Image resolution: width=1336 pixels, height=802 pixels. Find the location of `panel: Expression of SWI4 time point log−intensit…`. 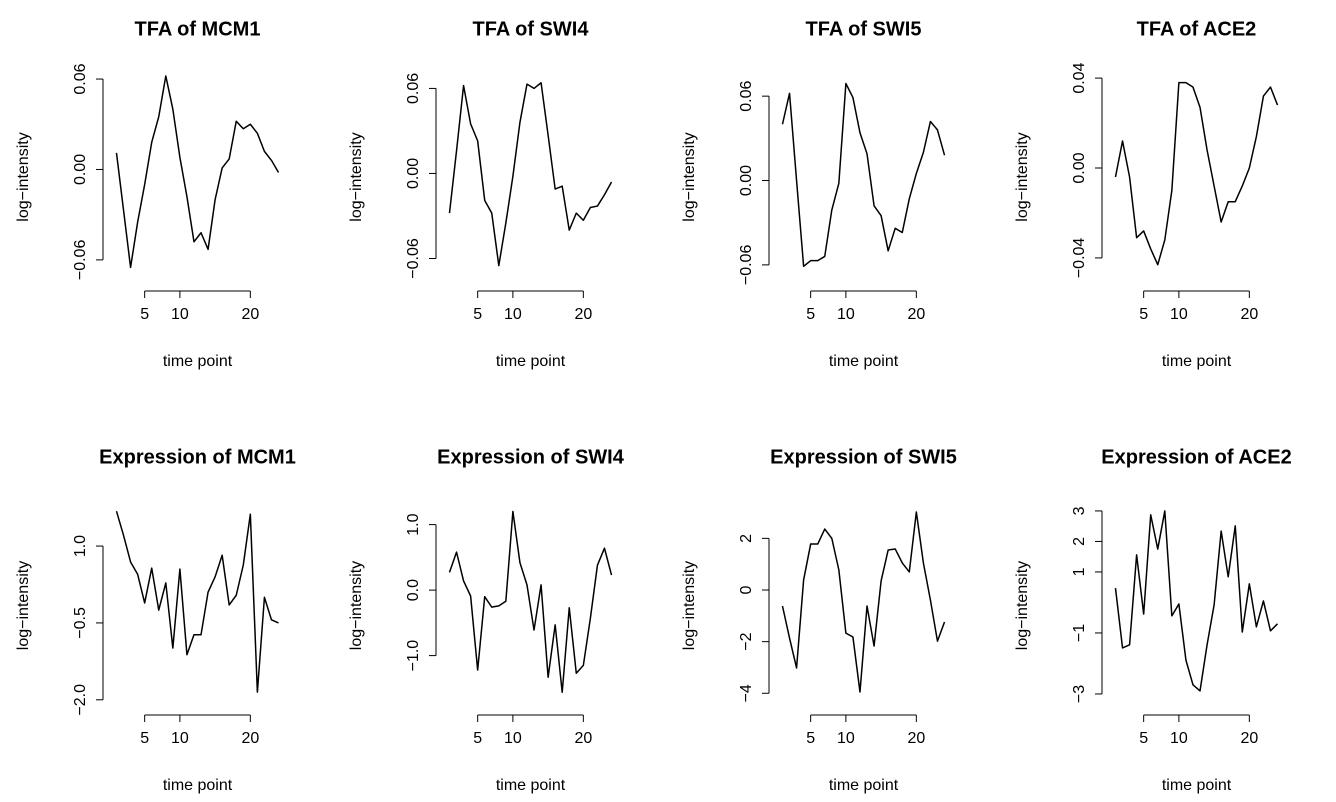

panel: Expression of SWI4 time point log−intensit… is located at coordinates (486, 620).